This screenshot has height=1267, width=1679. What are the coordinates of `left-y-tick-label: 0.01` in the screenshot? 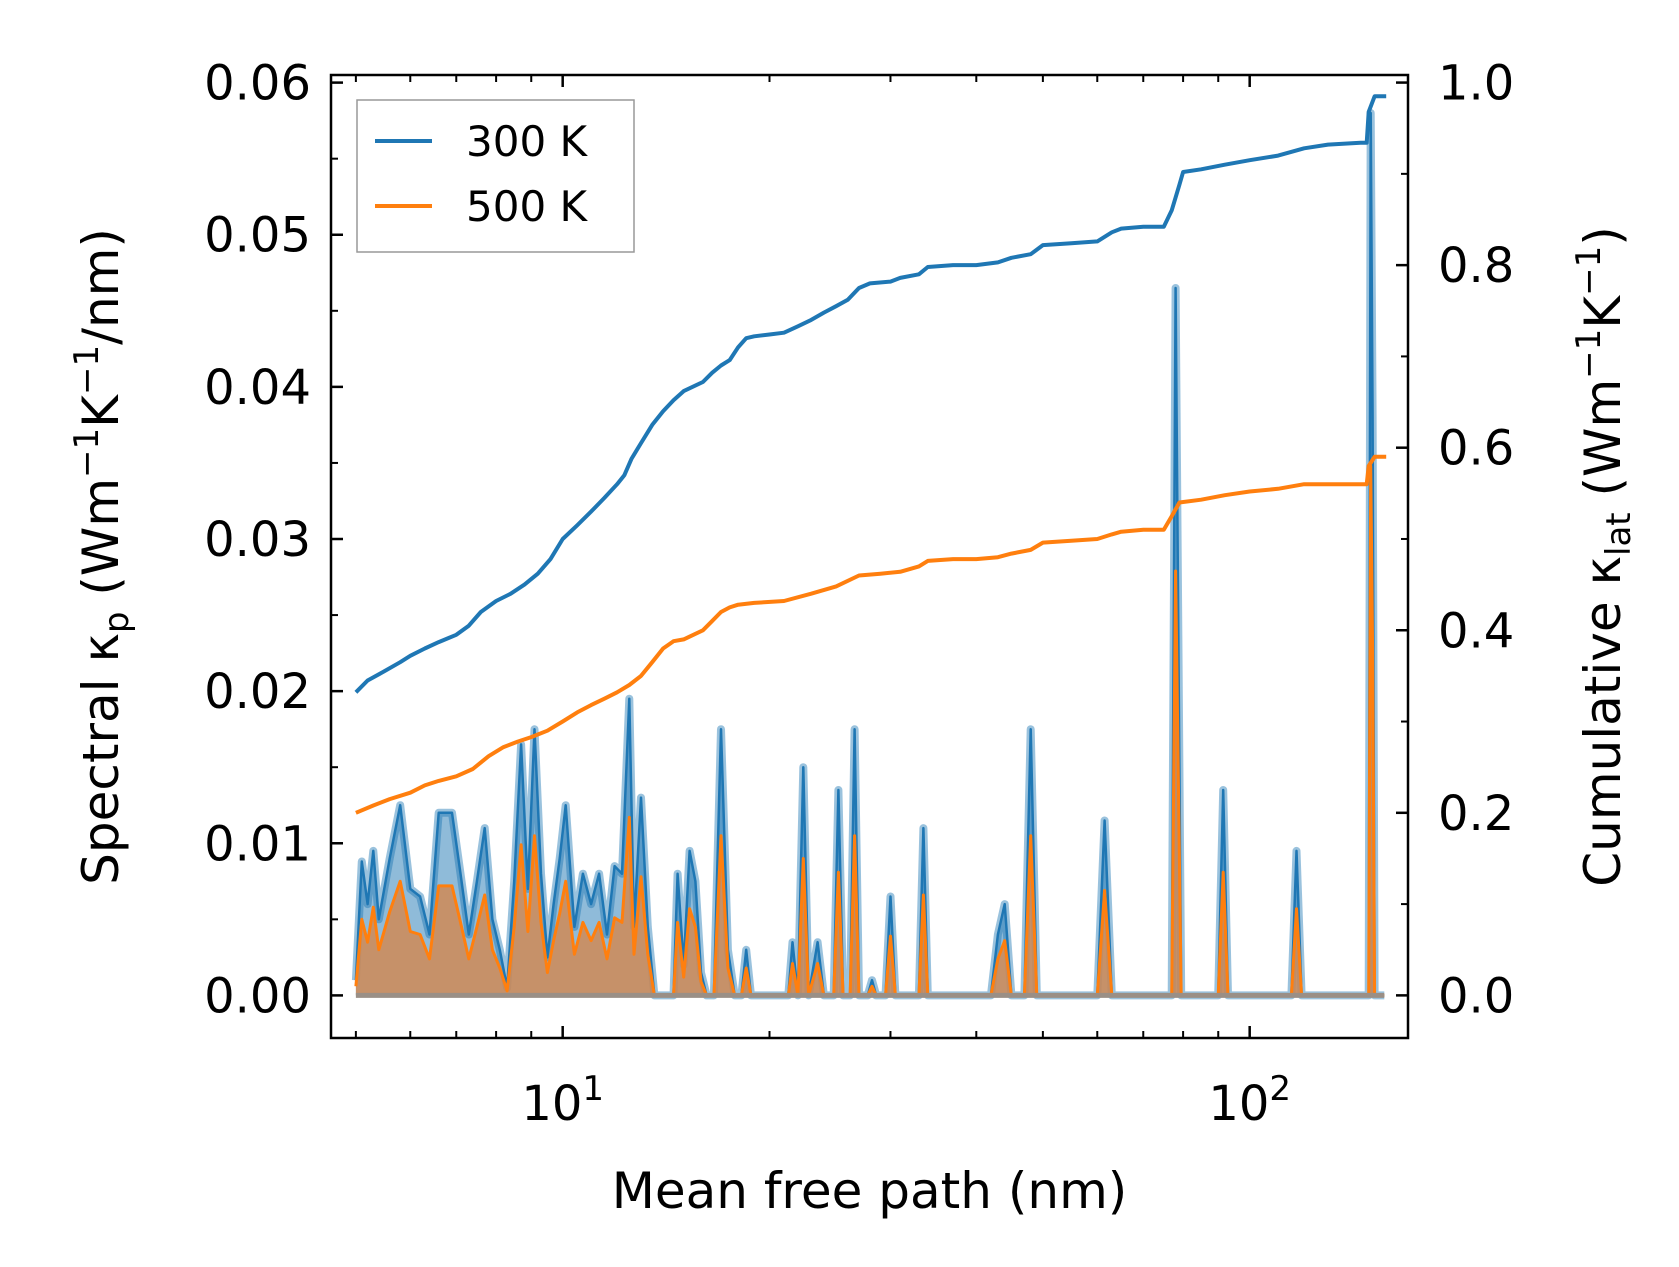 It's located at (257, 844).